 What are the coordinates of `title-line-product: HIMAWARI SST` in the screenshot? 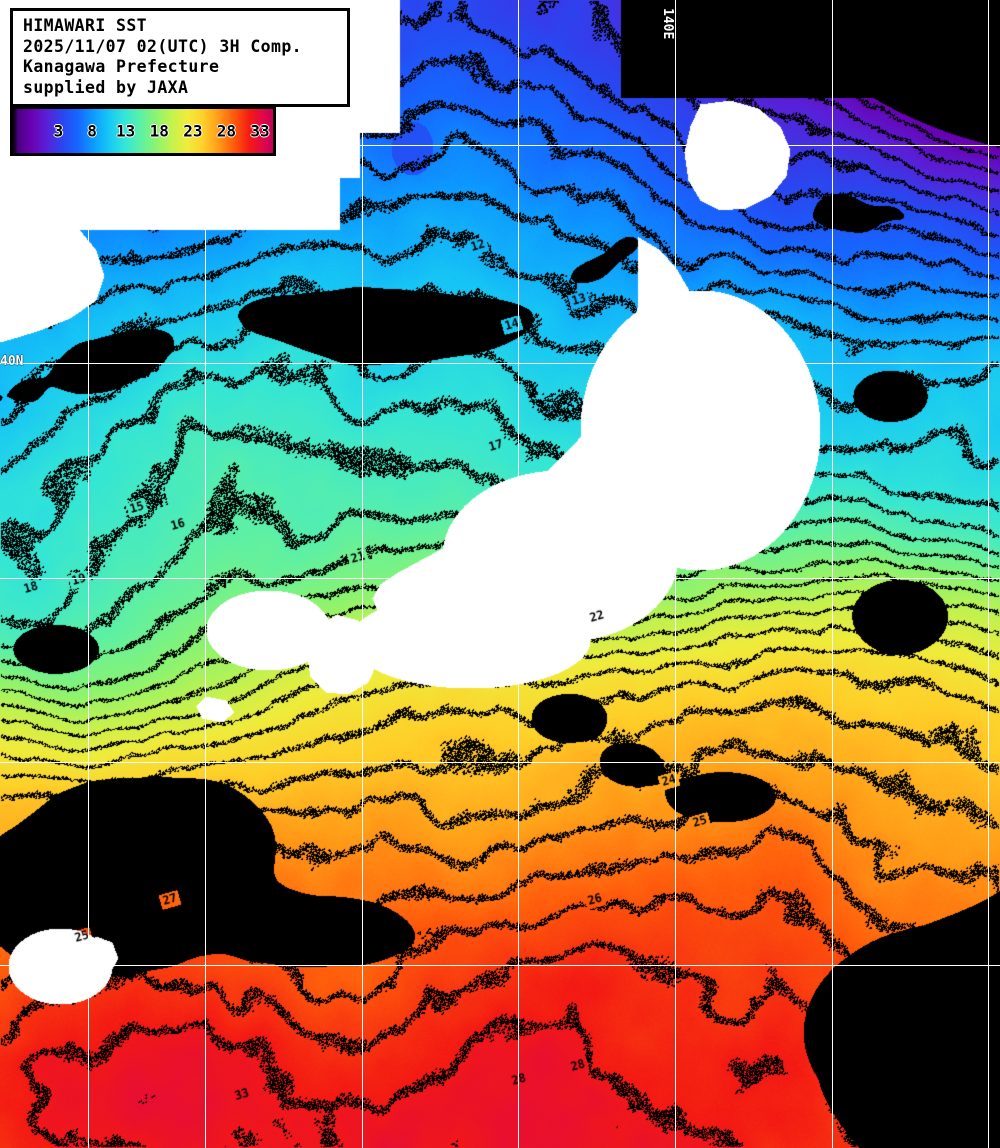 It's located at (85, 25).